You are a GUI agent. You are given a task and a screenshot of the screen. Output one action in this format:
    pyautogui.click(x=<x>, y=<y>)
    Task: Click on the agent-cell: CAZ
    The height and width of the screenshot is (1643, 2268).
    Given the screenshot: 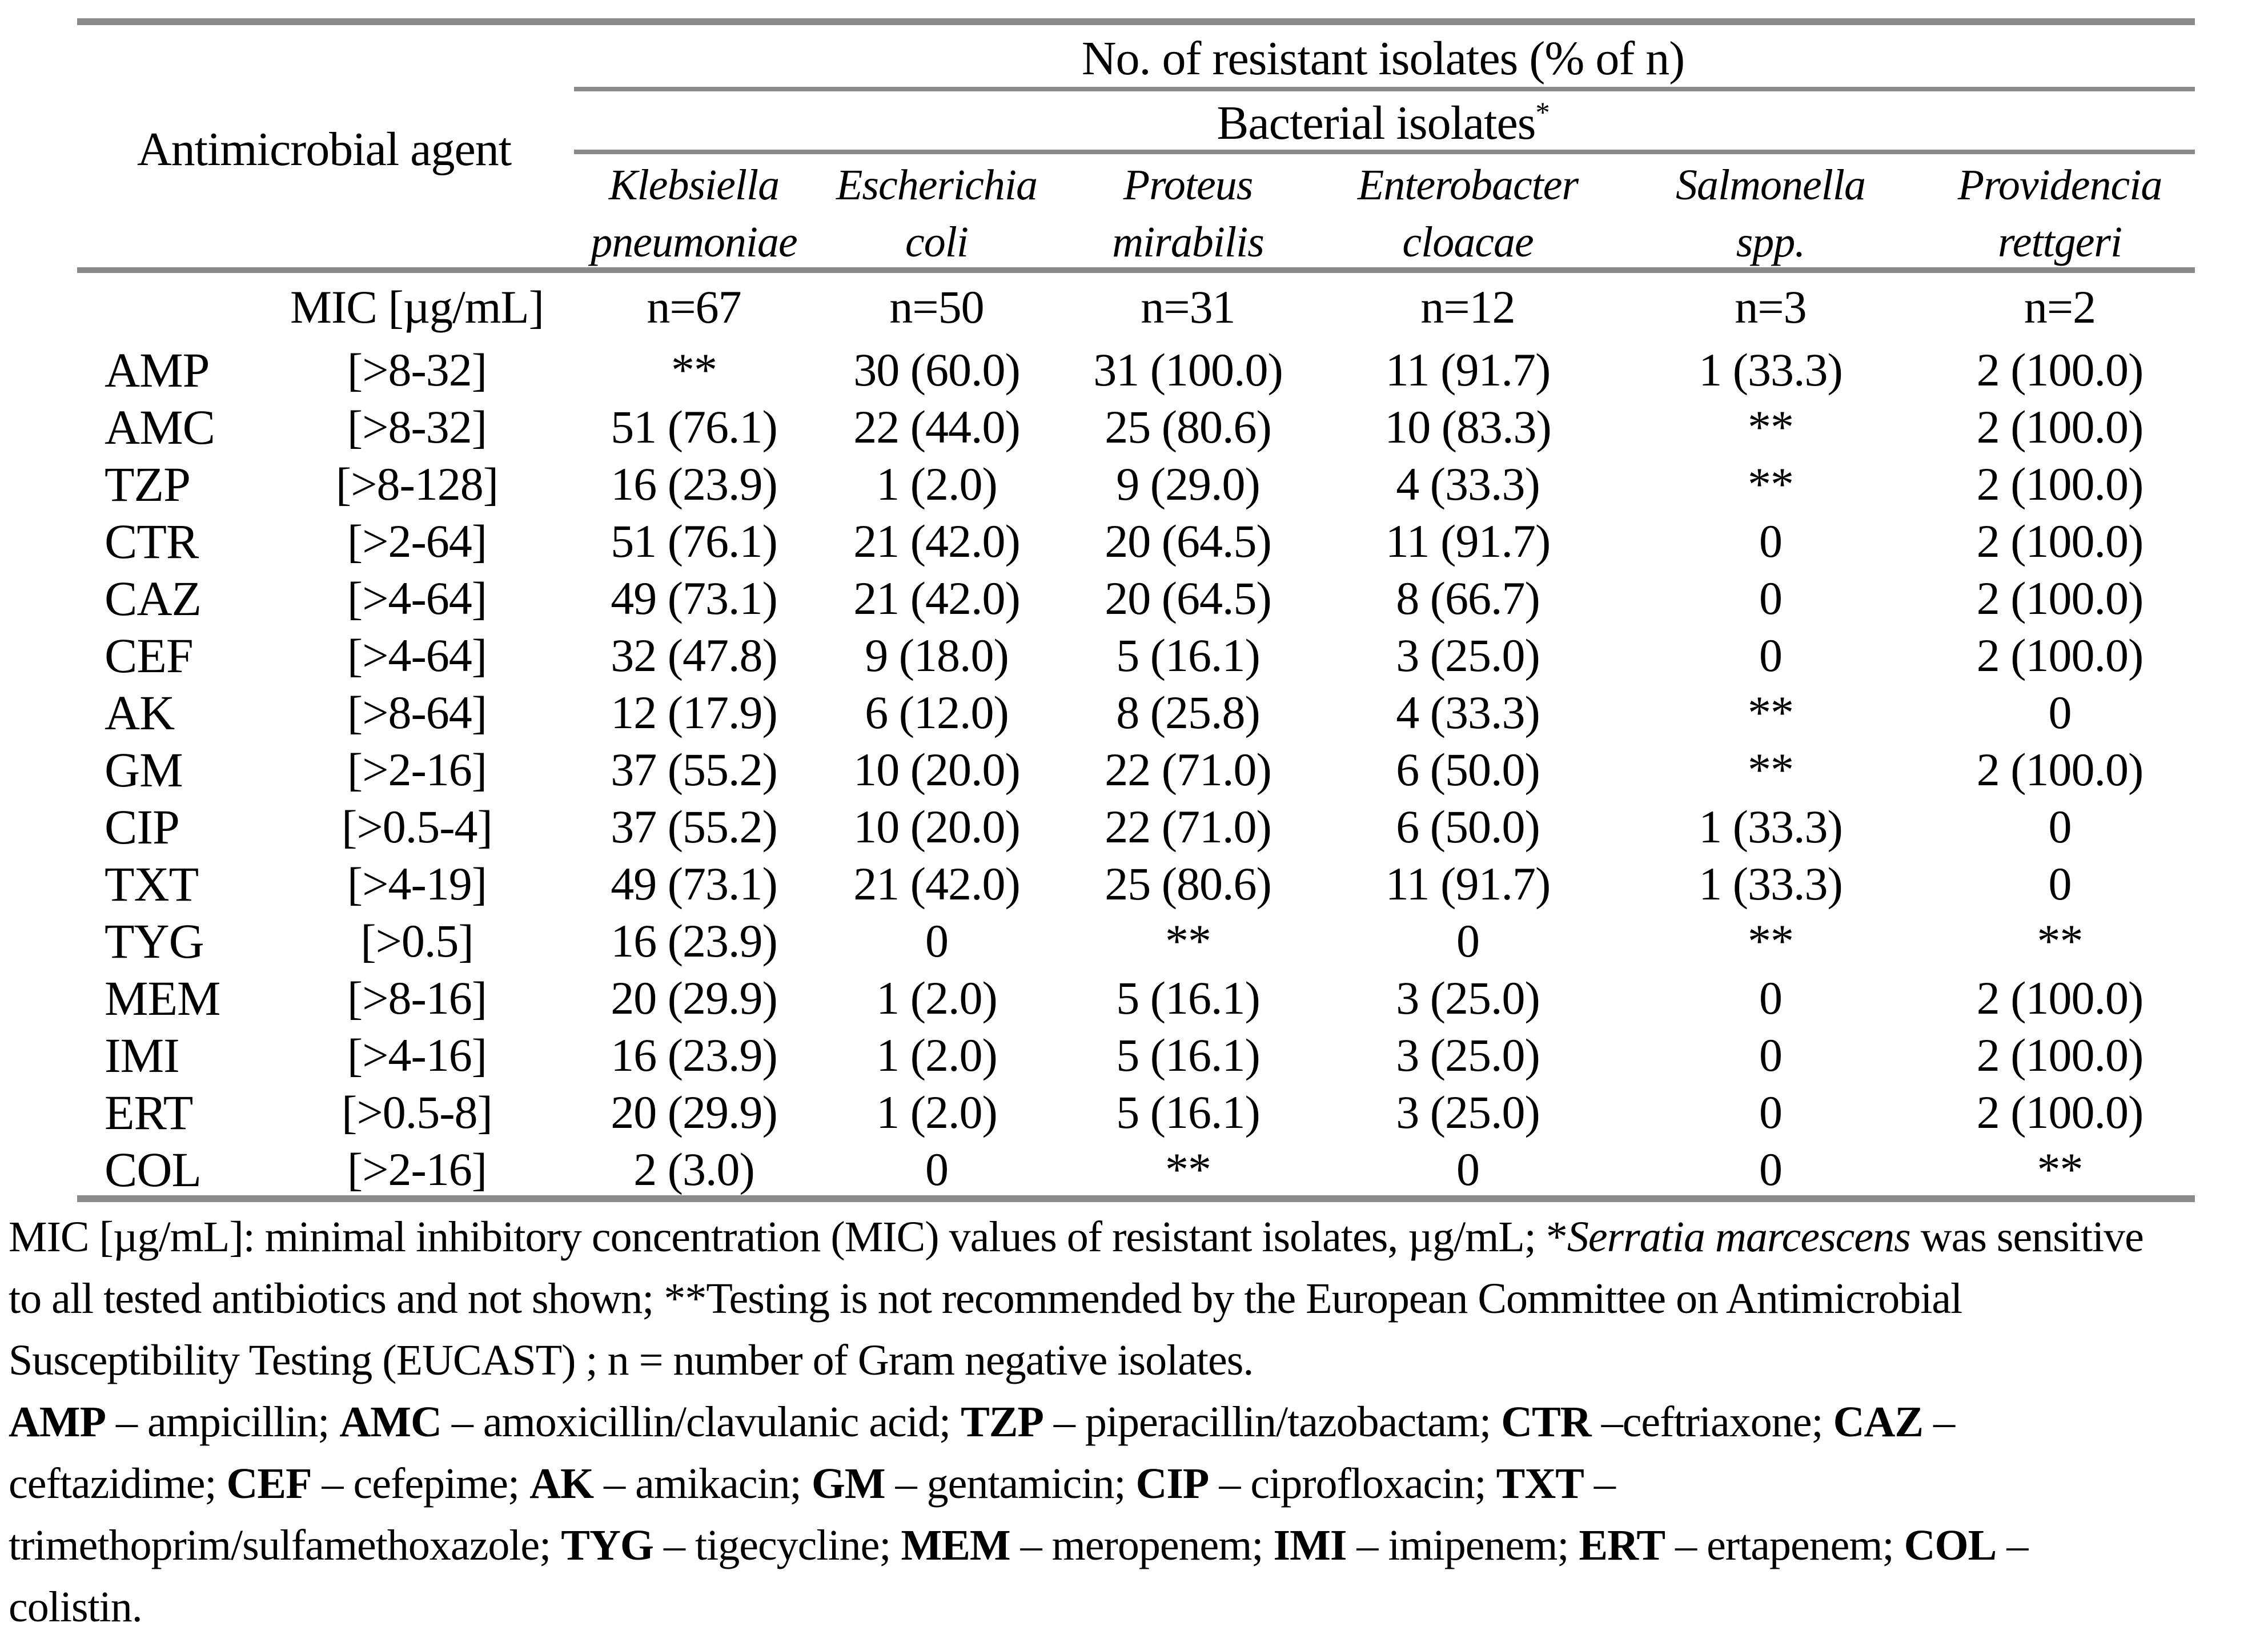 What is the action you would take?
    pyautogui.click(x=153, y=598)
    